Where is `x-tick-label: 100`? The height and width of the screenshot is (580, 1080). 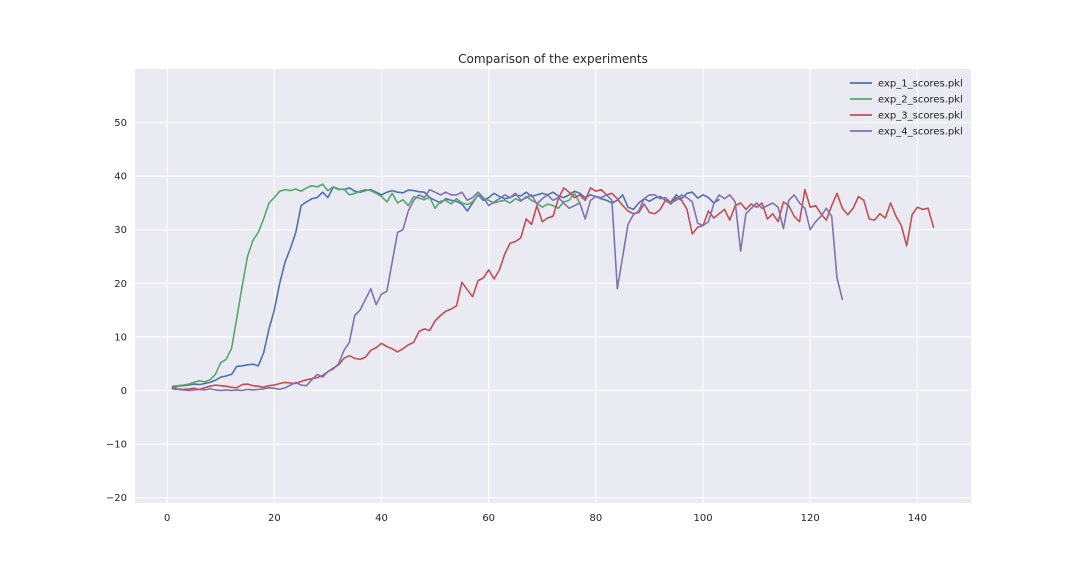 x-tick-label: 100 is located at coordinates (703, 518).